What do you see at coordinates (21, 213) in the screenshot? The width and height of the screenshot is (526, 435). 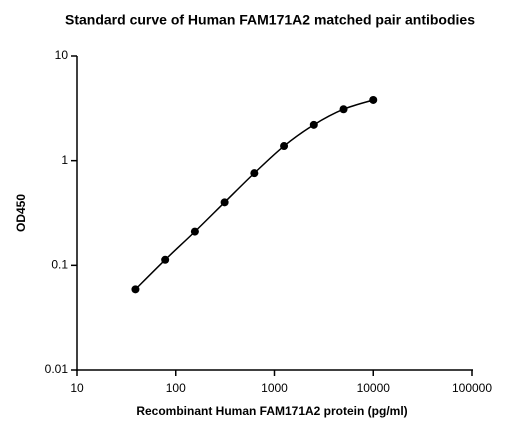 I see `y-axis-label: OD450` at bounding box center [21, 213].